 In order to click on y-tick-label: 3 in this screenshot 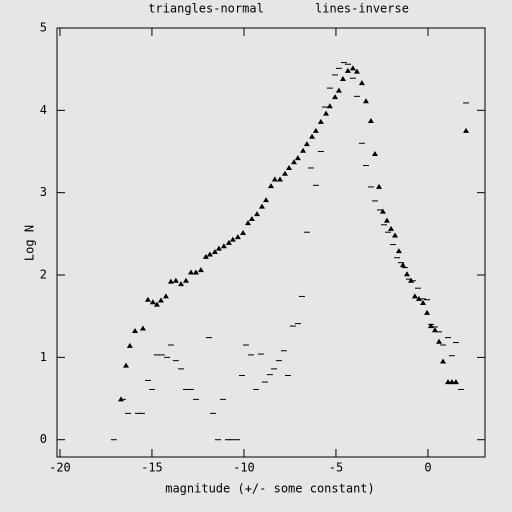, I will do `click(43, 192)`.